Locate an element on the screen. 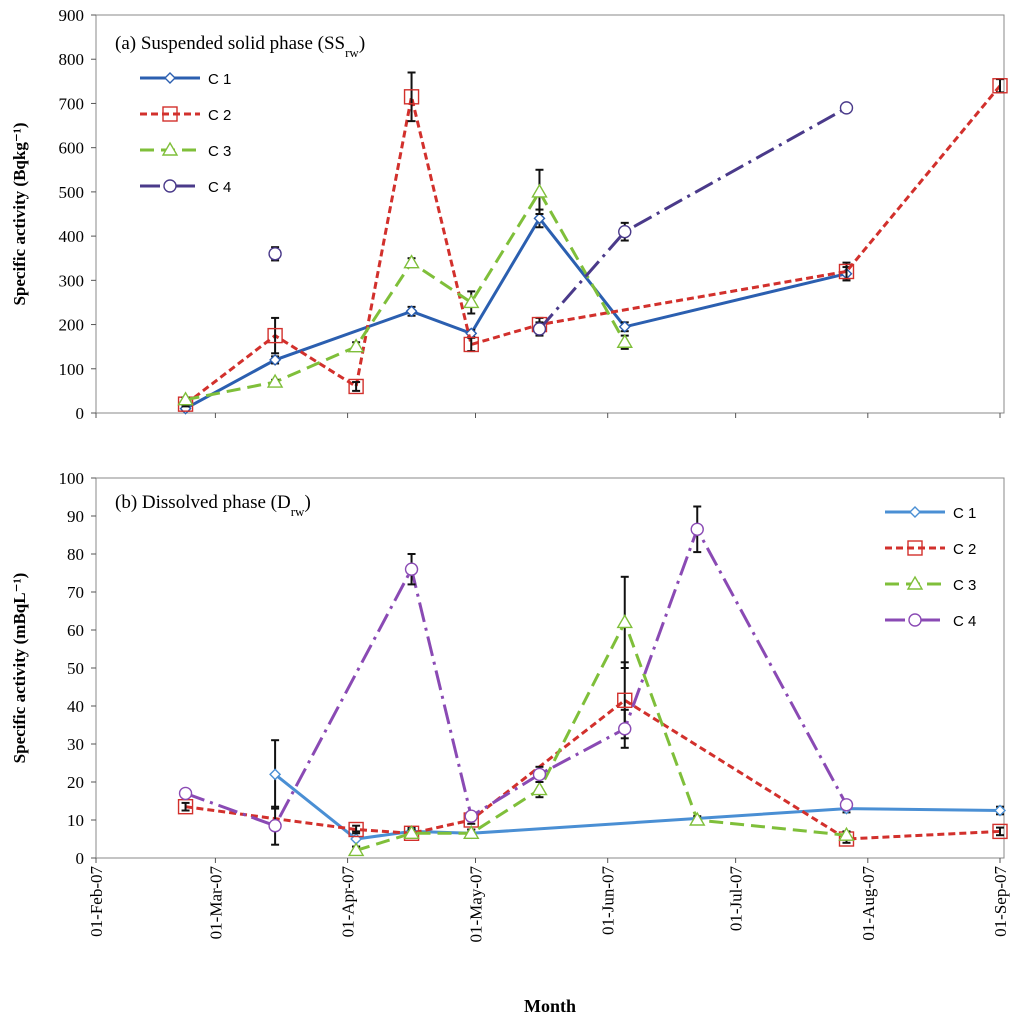  panel-a-legend-label: C 4 is located at coordinates (219, 187).